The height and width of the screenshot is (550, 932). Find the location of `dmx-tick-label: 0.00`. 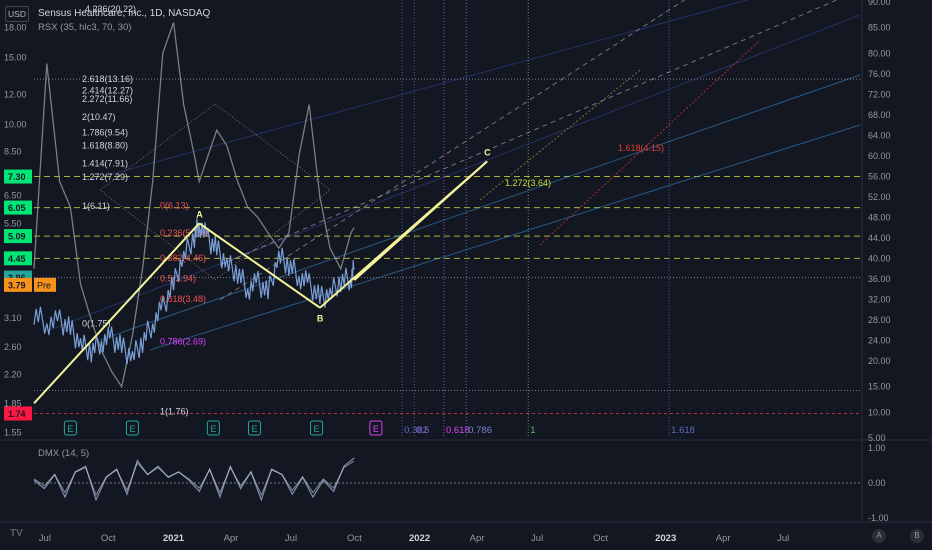

dmx-tick-label: 0.00 is located at coordinates (877, 483).